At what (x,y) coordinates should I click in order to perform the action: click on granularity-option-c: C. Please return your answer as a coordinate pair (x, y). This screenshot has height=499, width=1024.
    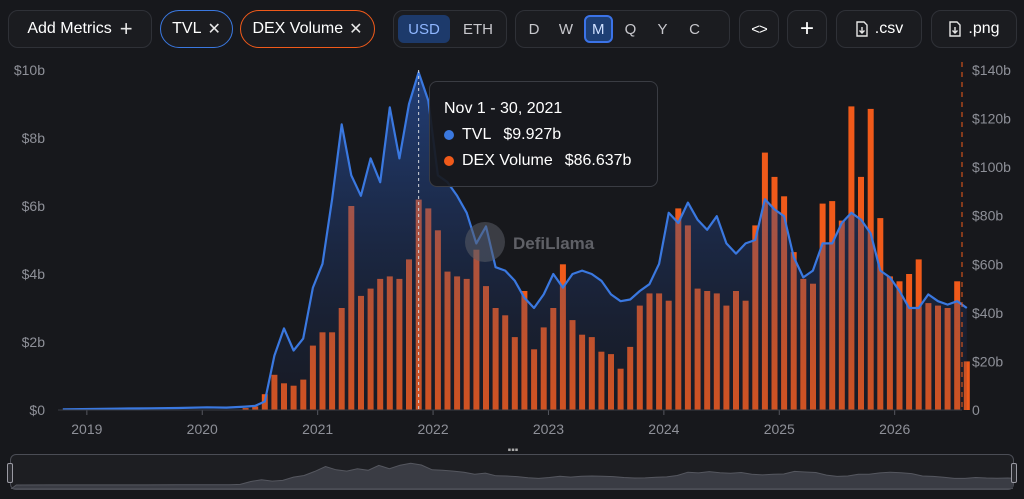
    Looking at the image, I should click on (694, 29).